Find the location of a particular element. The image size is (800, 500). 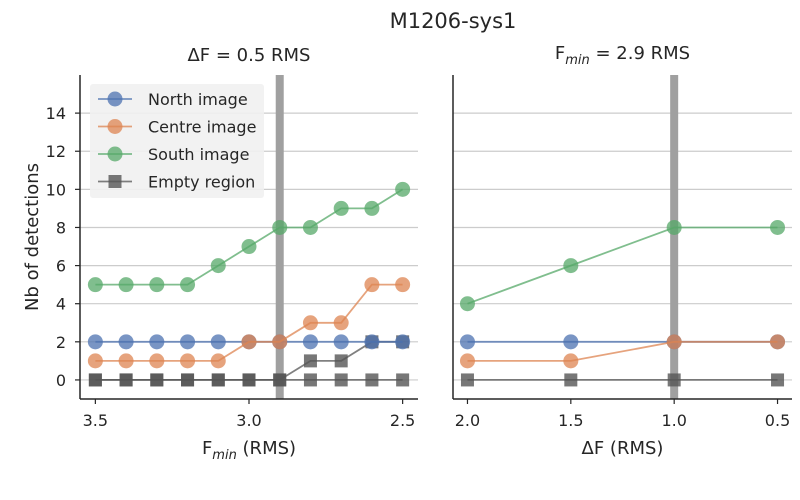

y-tick-label: 8 is located at coordinates (61, 227).